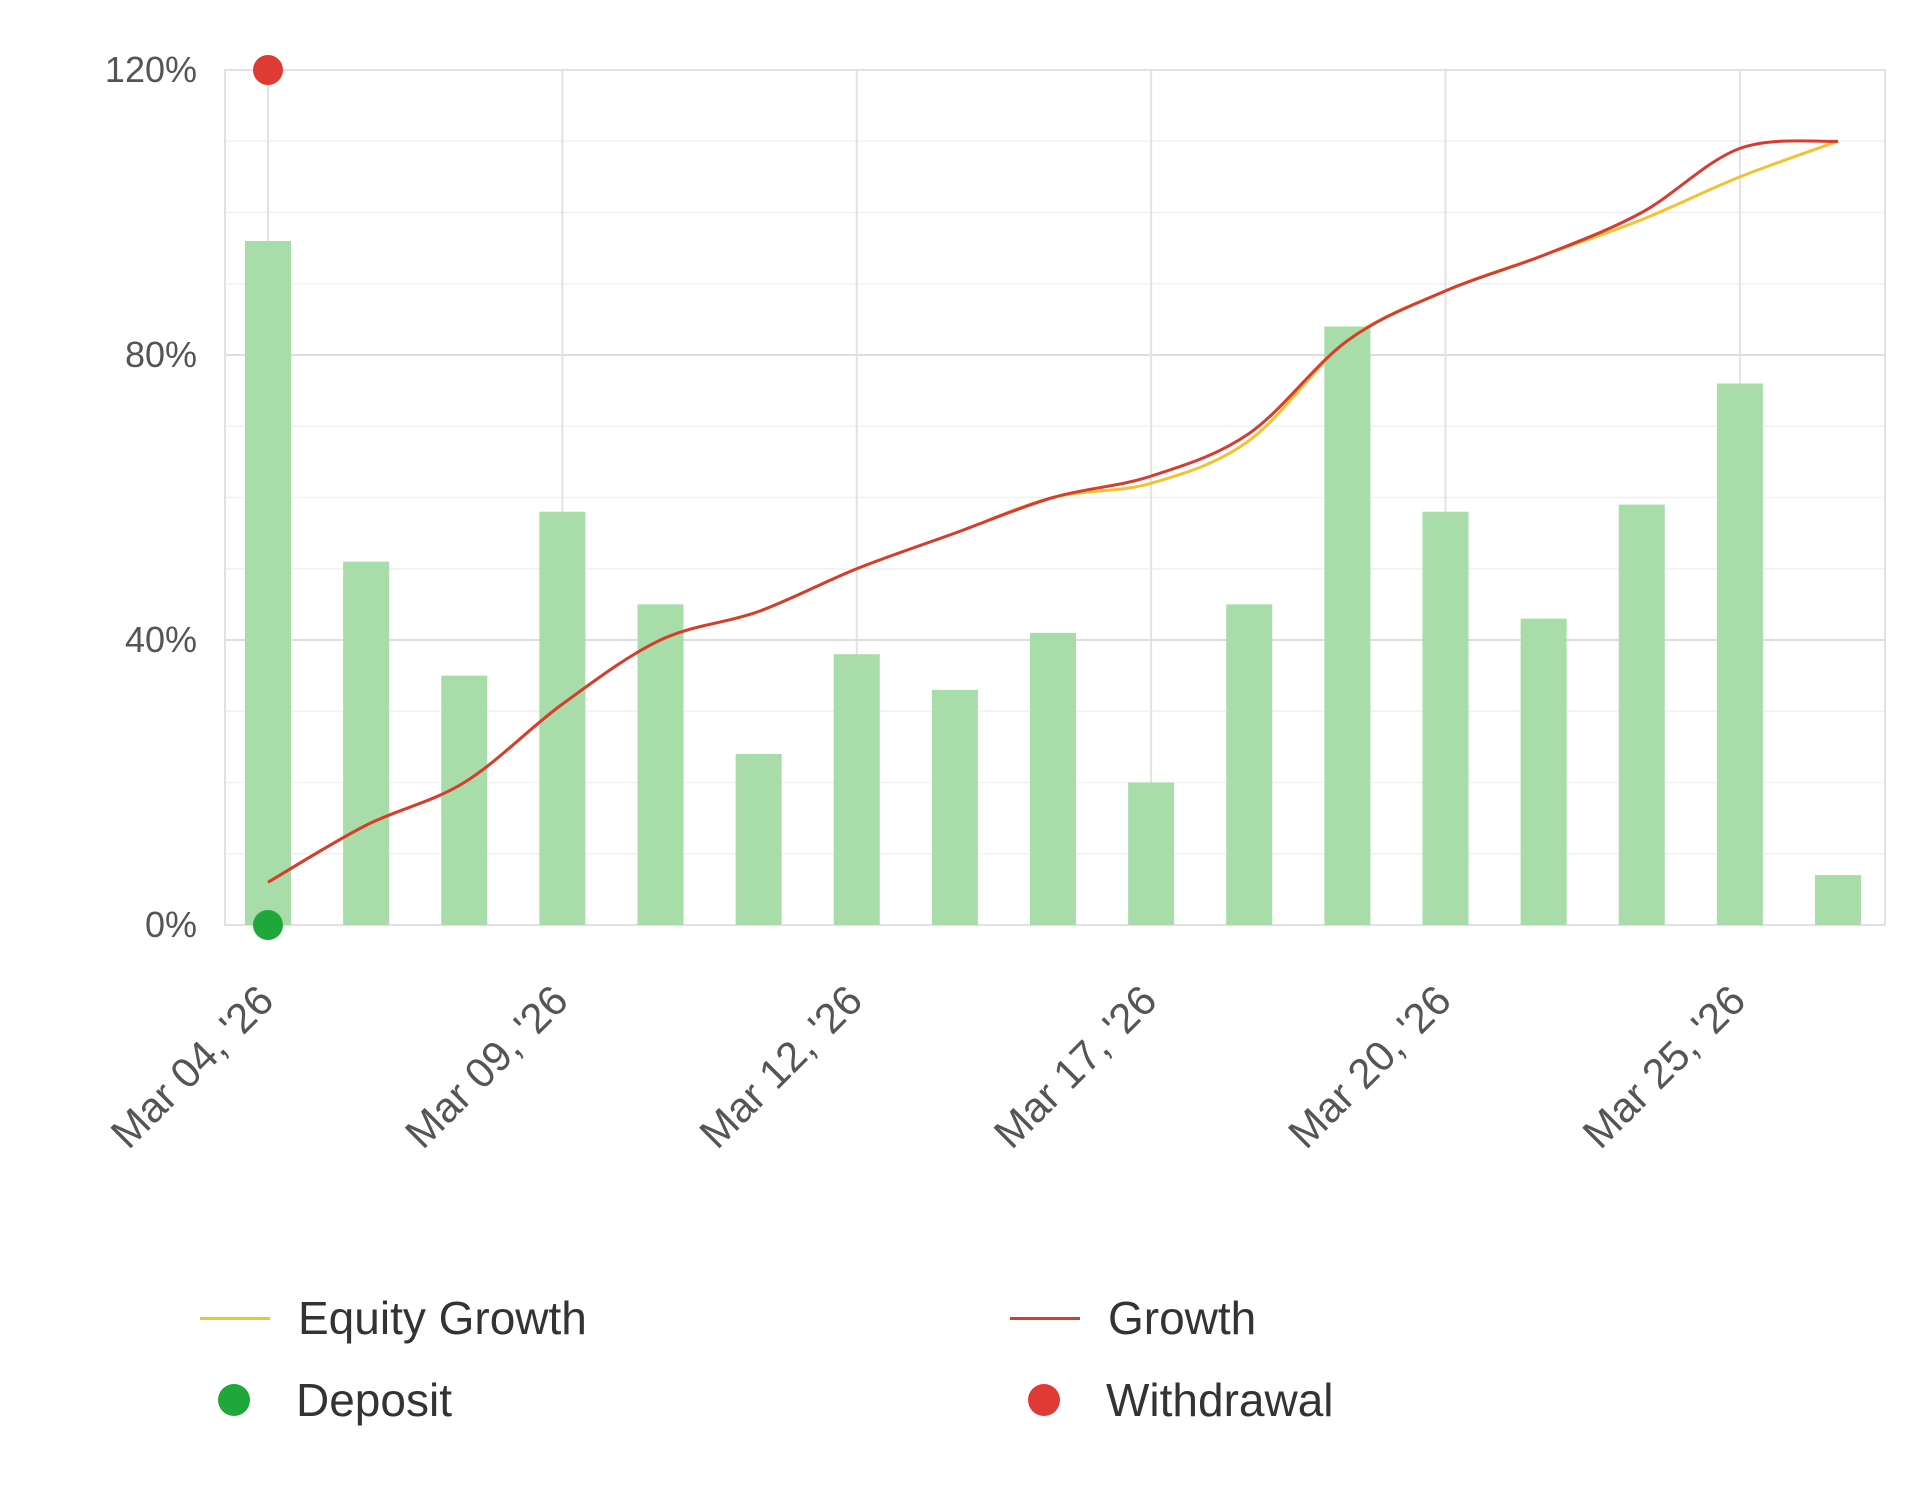  Describe the element at coordinates (442, 1318) in the screenshot. I see `legend-label: Equity Growth` at that location.